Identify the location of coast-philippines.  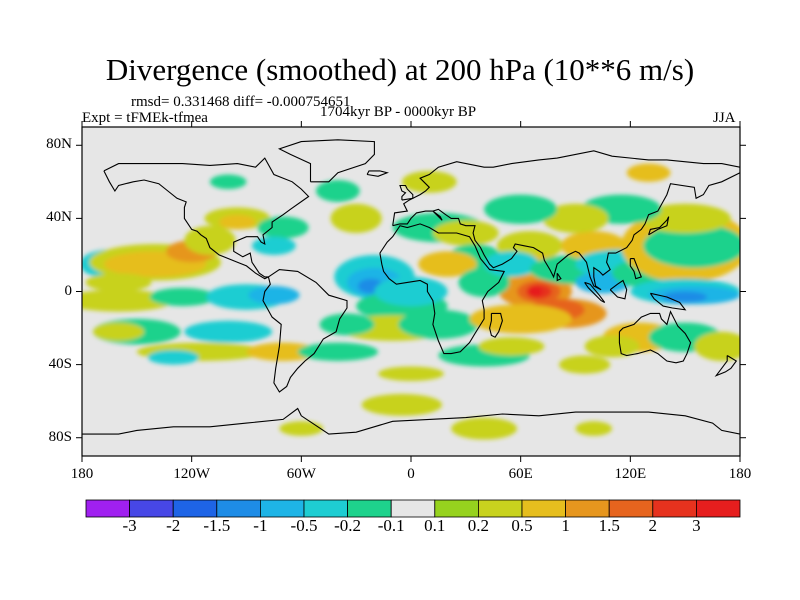
(636, 269).